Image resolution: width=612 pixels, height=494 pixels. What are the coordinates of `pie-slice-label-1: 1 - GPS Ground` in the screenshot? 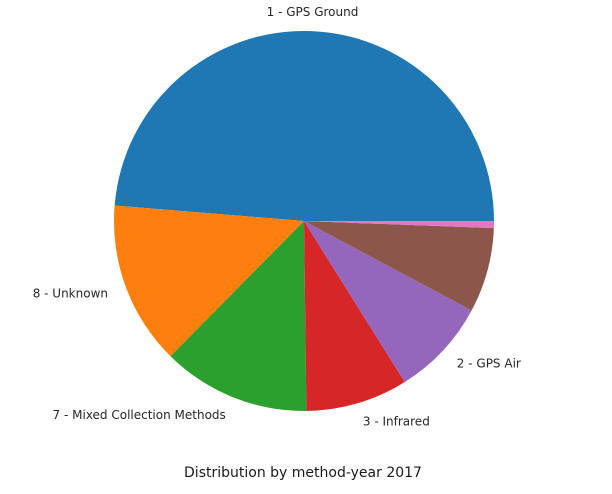 It's located at (313, 12).